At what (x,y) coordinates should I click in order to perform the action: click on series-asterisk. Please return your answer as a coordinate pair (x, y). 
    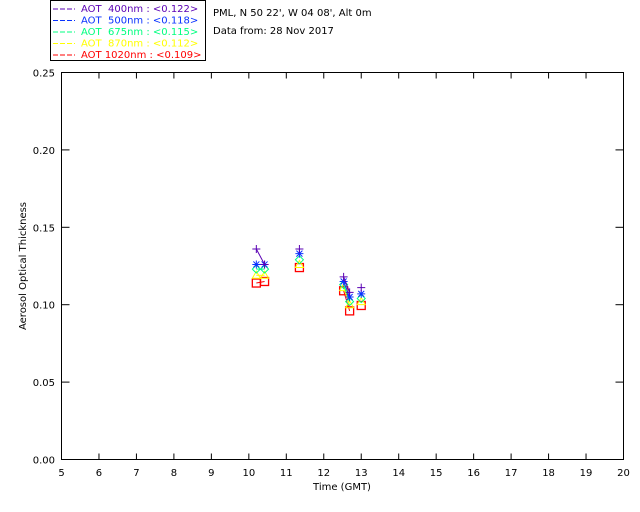
    Looking at the image, I should click on (309, 275).